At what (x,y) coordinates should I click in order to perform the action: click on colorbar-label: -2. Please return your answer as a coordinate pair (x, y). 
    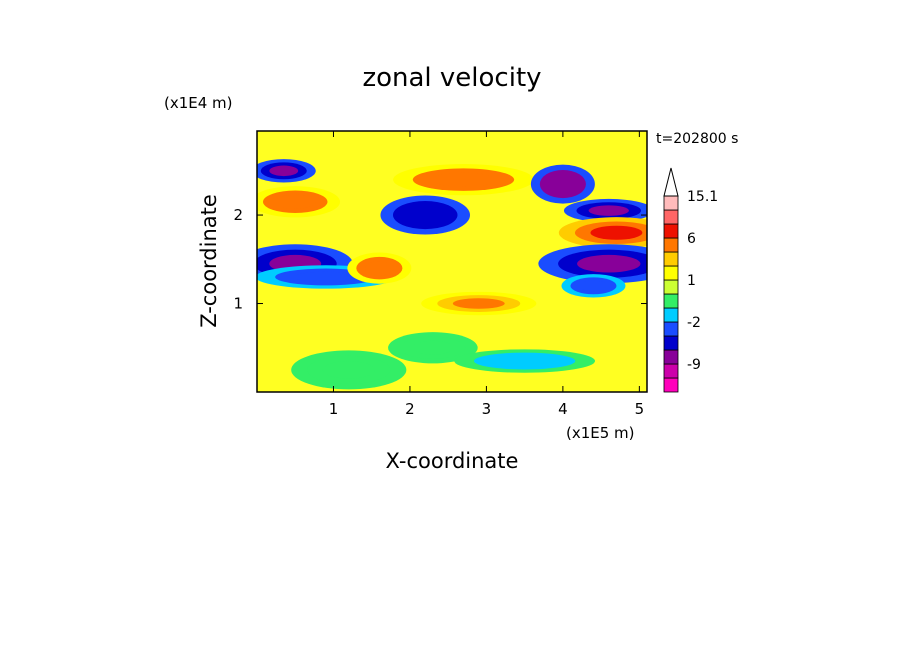
    Looking at the image, I should click on (694, 323).